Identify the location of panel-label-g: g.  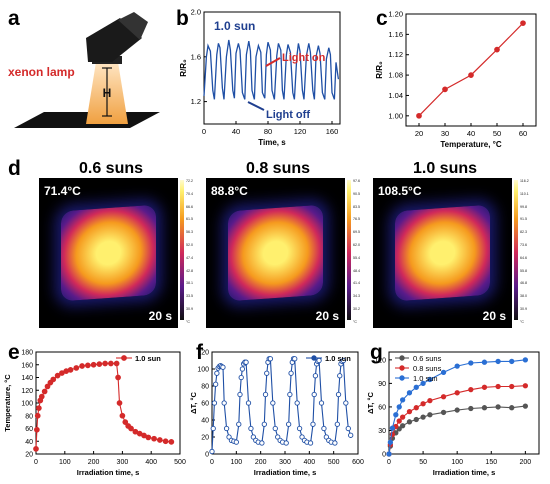
(376, 352).